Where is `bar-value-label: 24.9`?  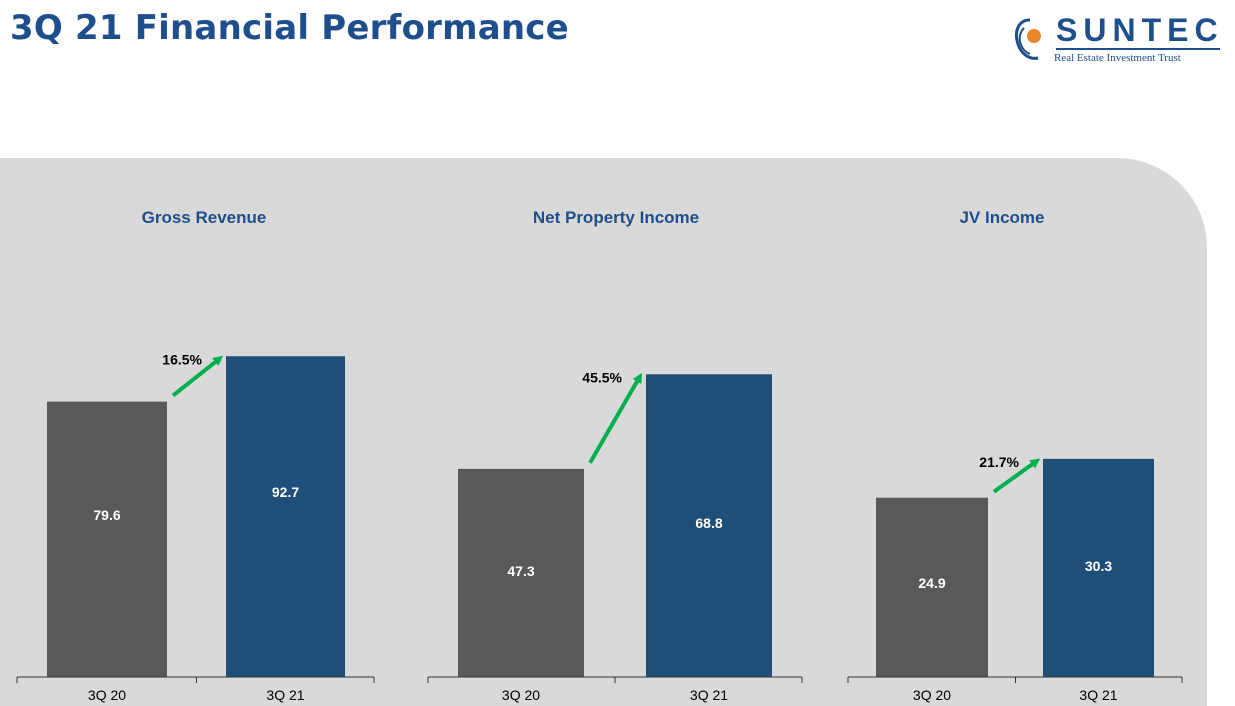
bar-value-label: 24.9 is located at coordinates (931, 583).